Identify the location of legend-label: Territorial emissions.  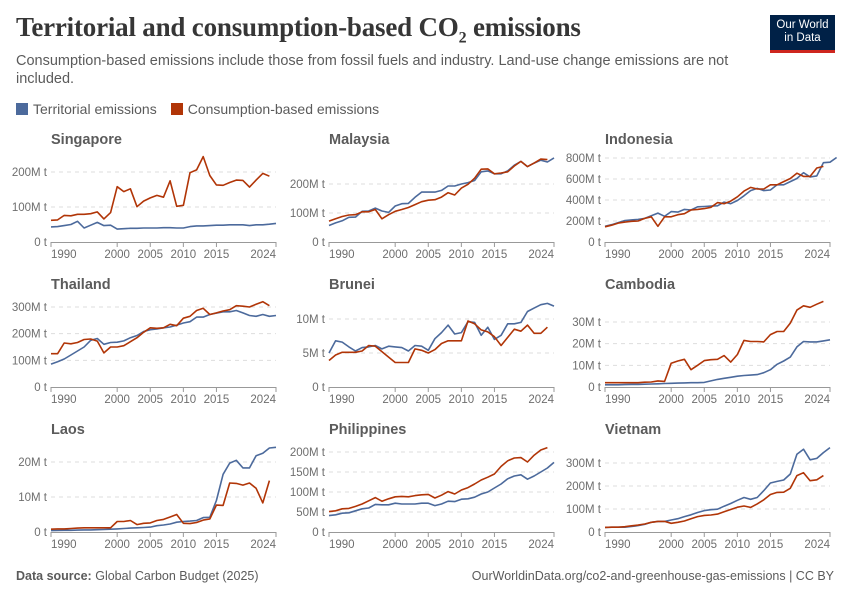
(95, 109).